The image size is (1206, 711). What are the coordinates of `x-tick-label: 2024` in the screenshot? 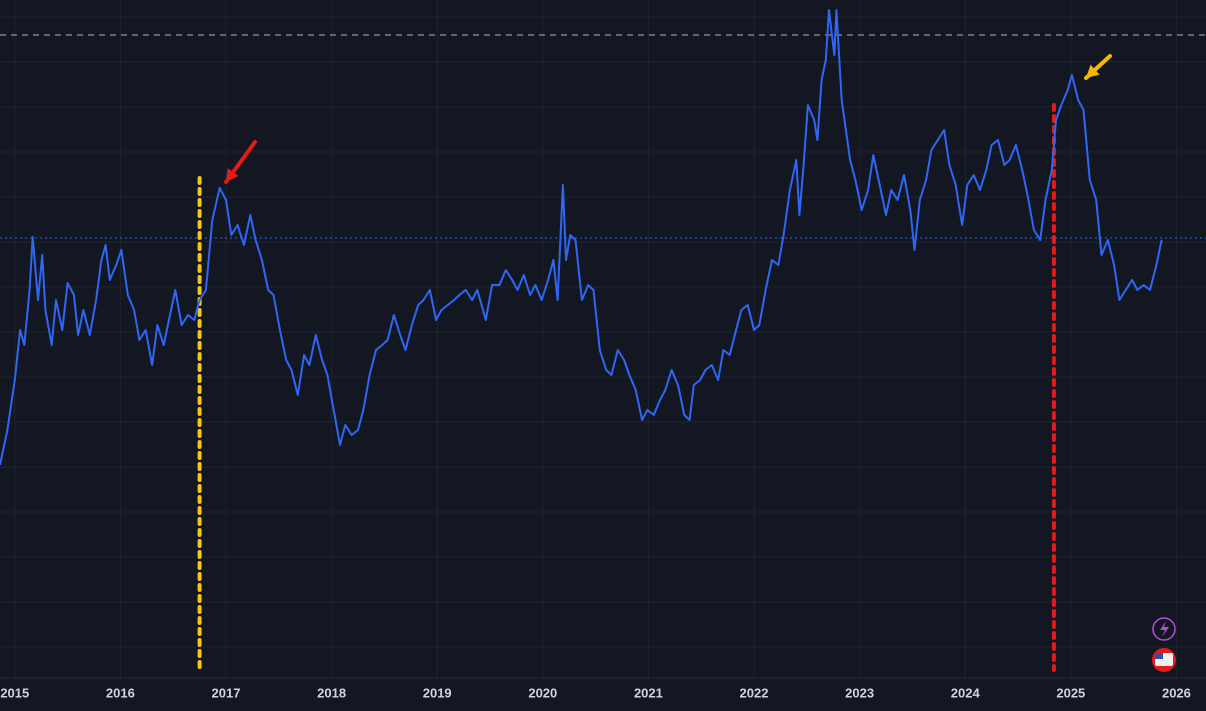 It's located at (966, 692).